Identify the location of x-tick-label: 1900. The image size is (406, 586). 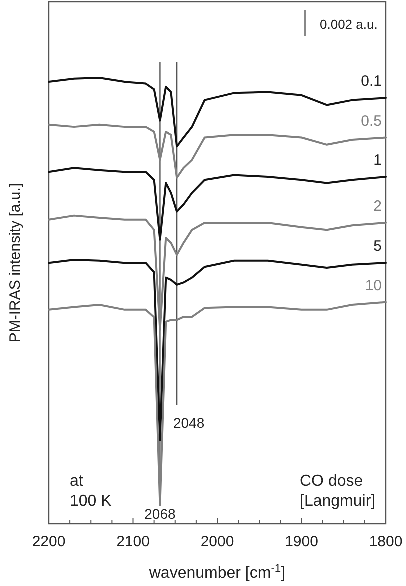
(301, 542).